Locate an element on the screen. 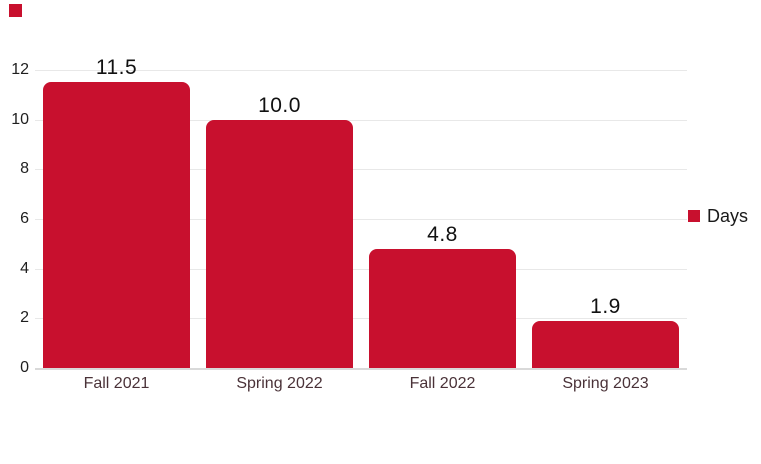  legend: Days is located at coordinates (718, 216).